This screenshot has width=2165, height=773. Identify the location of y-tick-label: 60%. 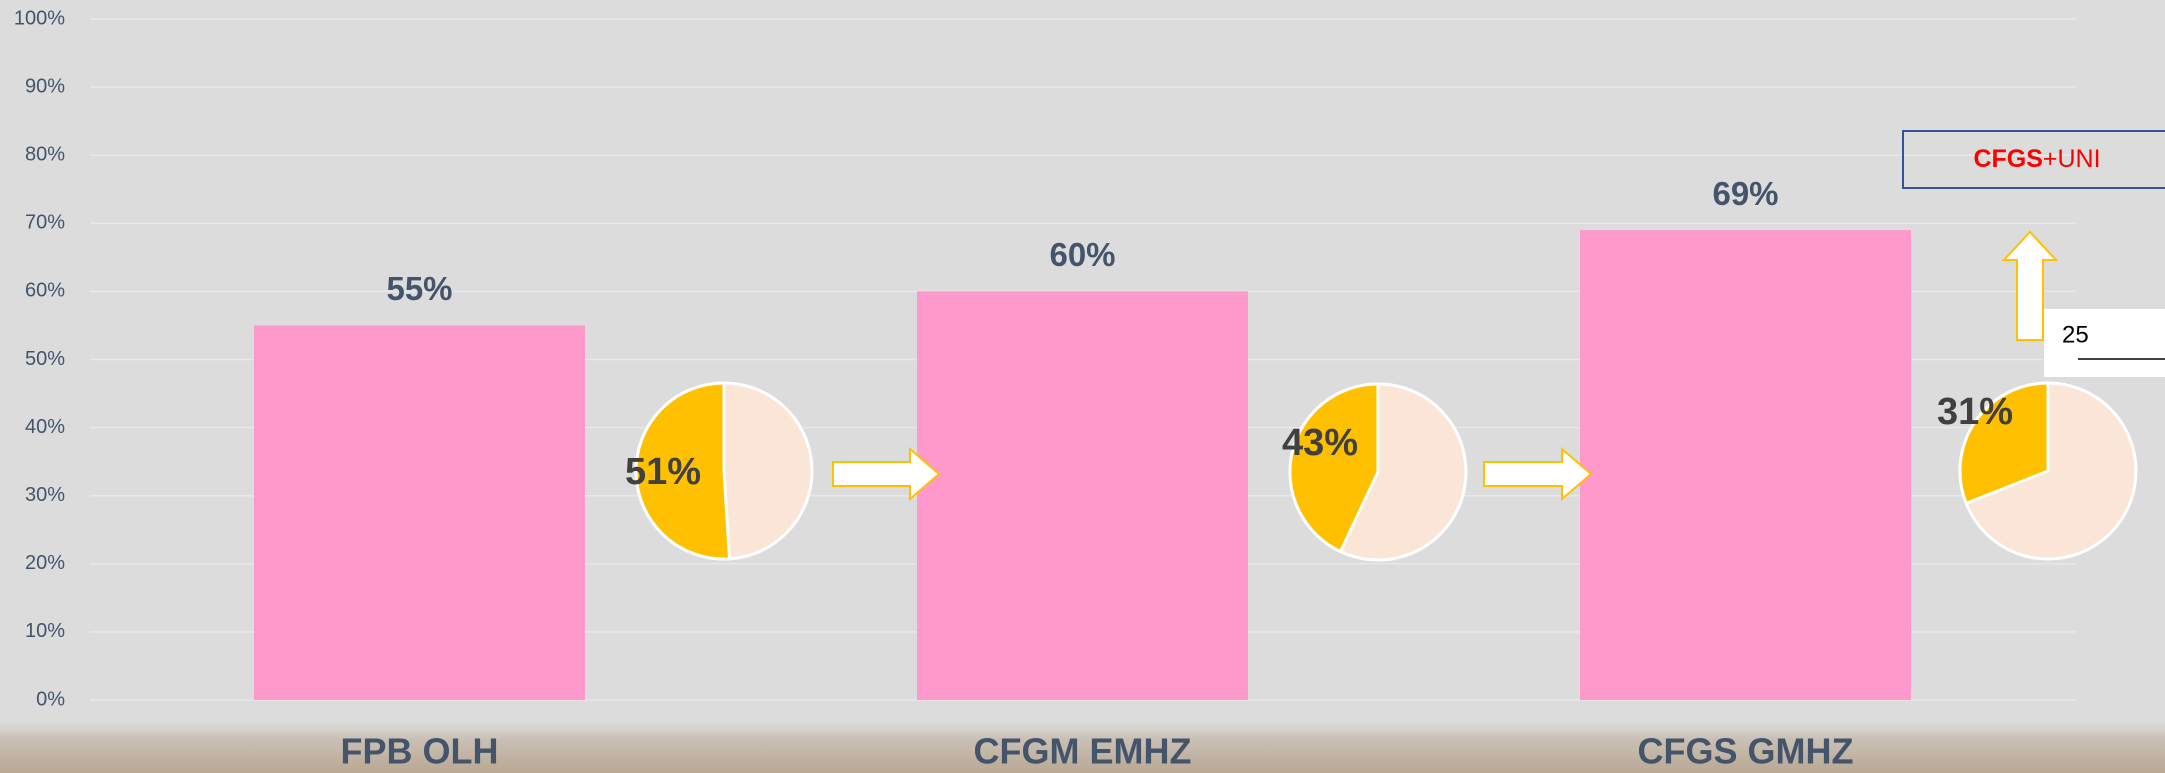
(45, 291).